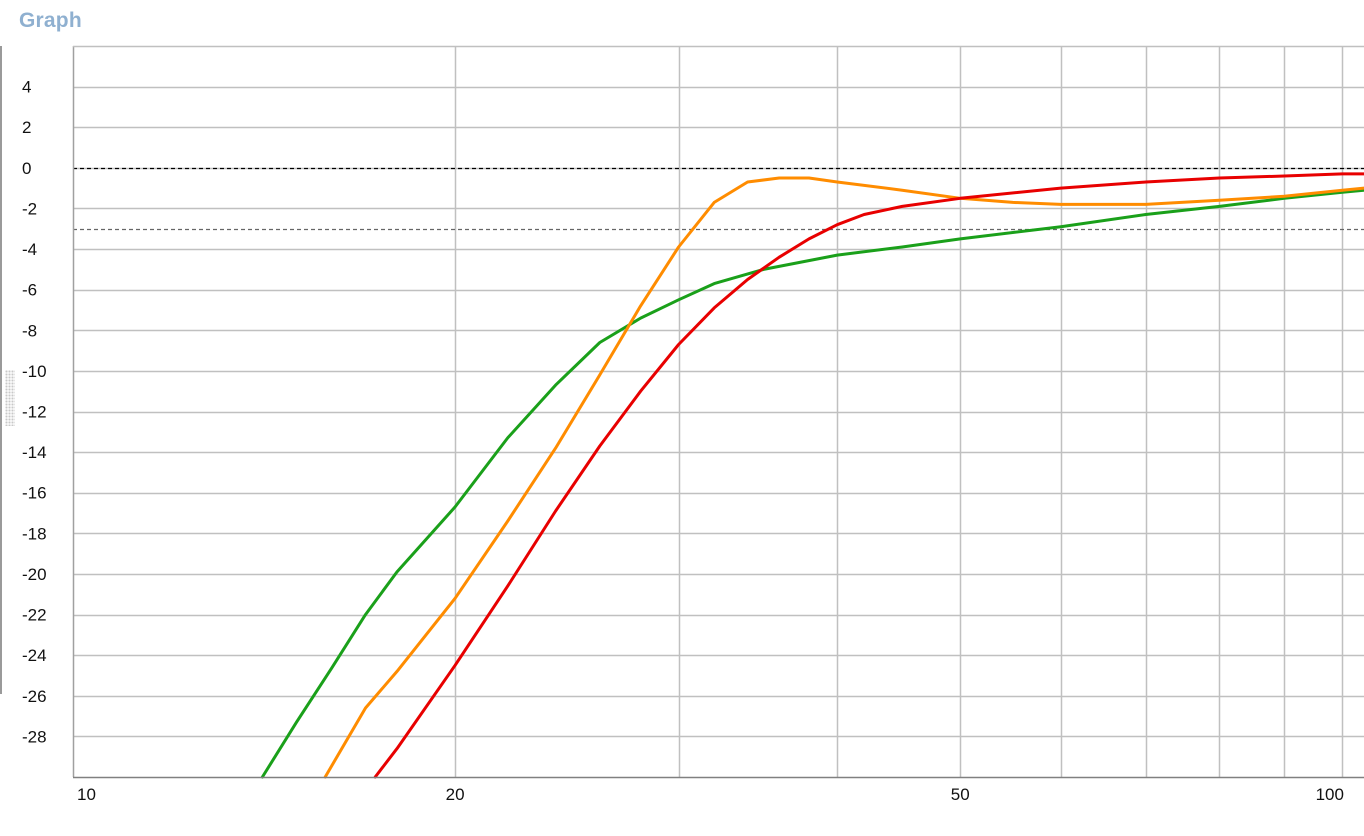 This screenshot has height=836, width=1364. I want to click on x-tick-label: 100, so click(1330, 794).